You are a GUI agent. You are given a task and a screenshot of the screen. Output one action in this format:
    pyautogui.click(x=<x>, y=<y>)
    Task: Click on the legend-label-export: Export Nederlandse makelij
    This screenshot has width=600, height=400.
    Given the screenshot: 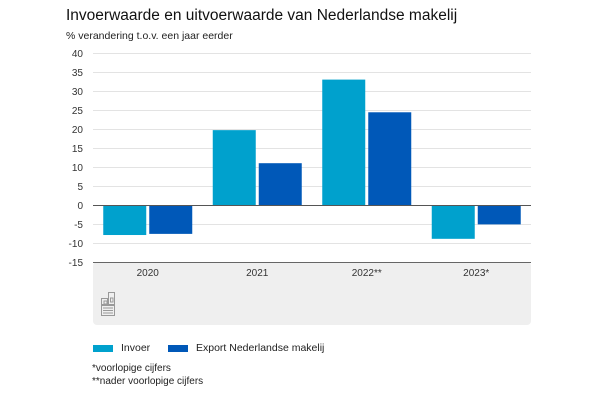 What is the action you would take?
    pyautogui.click(x=260, y=348)
    